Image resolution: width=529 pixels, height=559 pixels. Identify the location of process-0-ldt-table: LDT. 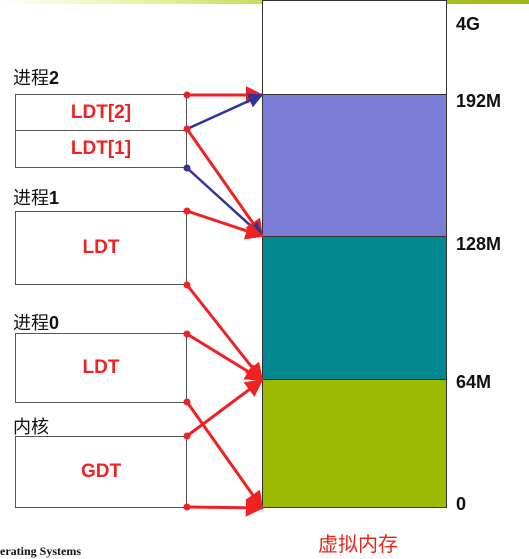
(101, 368).